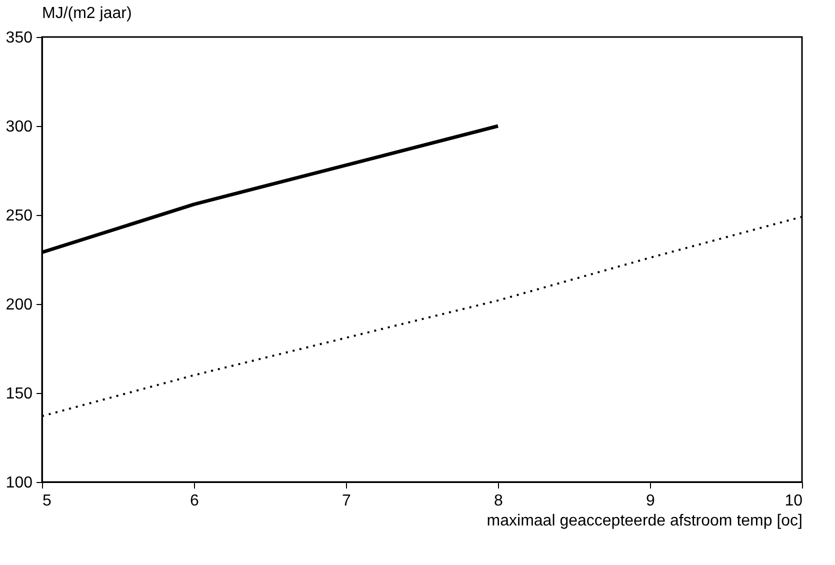 The height and width of the screenshot is (565, 835). What do you see at coordinates (19, 394) in the screenshot?
I see `y-tick-label: 150` at bounding box center [19, 394].